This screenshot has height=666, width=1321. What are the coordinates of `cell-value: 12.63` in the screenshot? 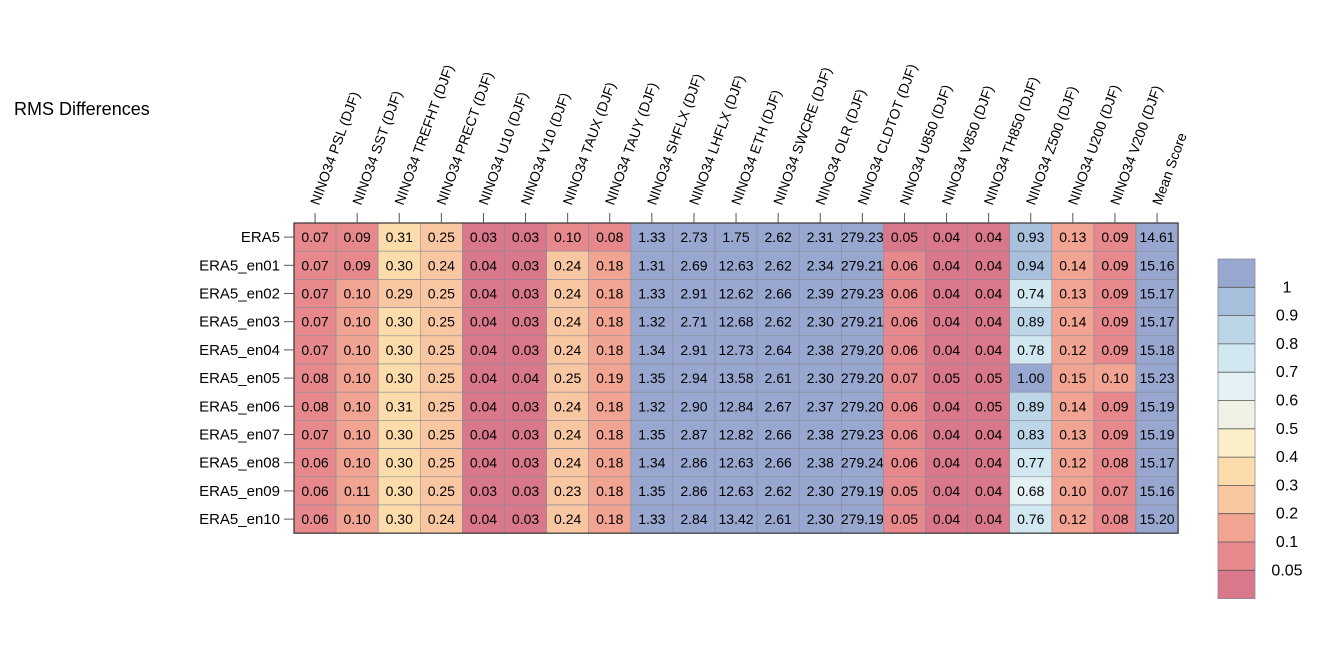 It's located at (736, 491).